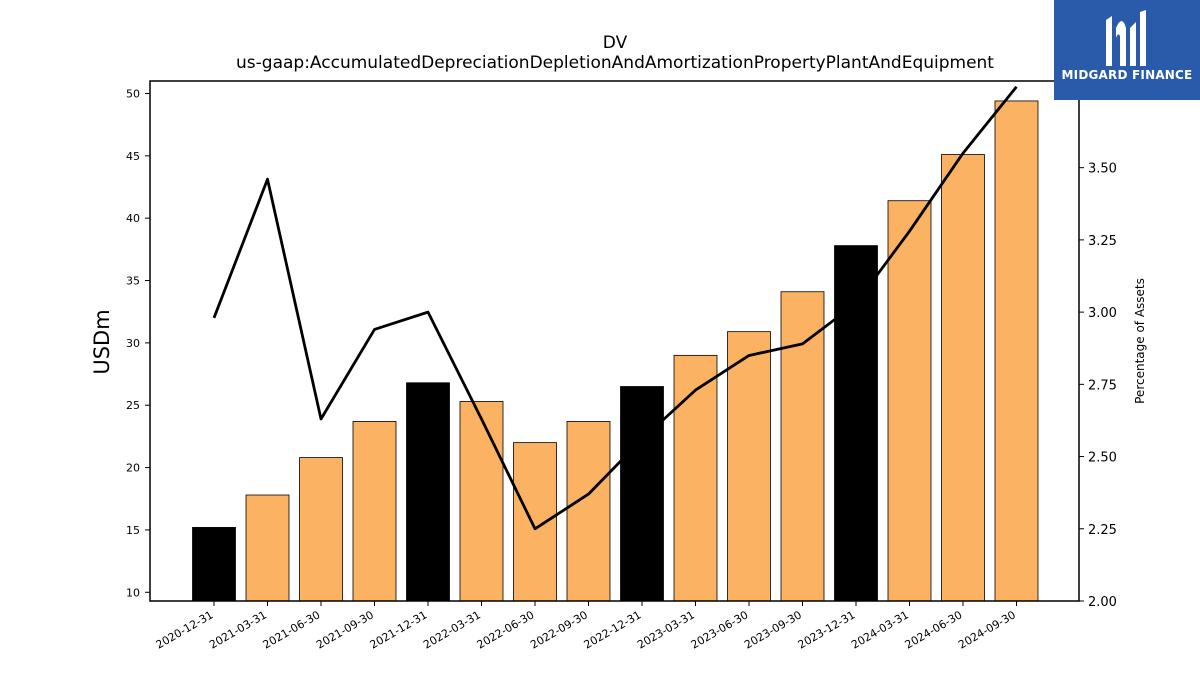 This screenshot has width=1200, height=675. What do you see at coordinates (133, 530) in the screenshot?
I see `y-tick-label: 15` at bounding box center [133, 530].